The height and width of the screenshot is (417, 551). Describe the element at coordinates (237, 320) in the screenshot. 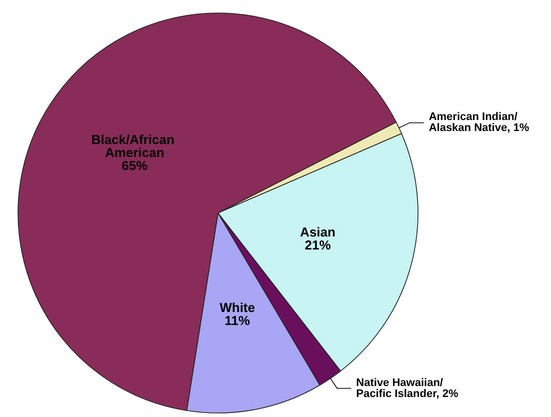

I see `data-label: 11%` at that location.